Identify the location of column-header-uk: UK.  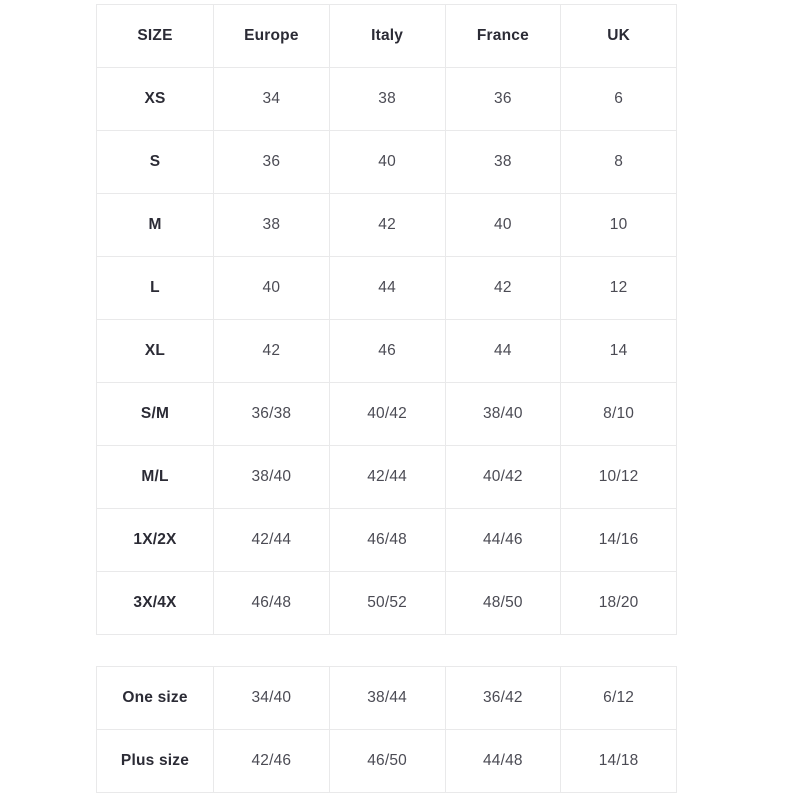
(618, 36).